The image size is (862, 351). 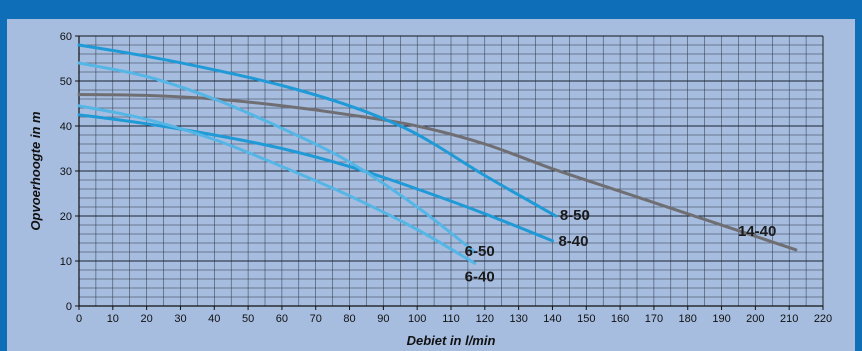 What do you see at coordinates (147, 319) in the screenshot?
I see `x-tick-label: 20` at bounding box center [147, 319].